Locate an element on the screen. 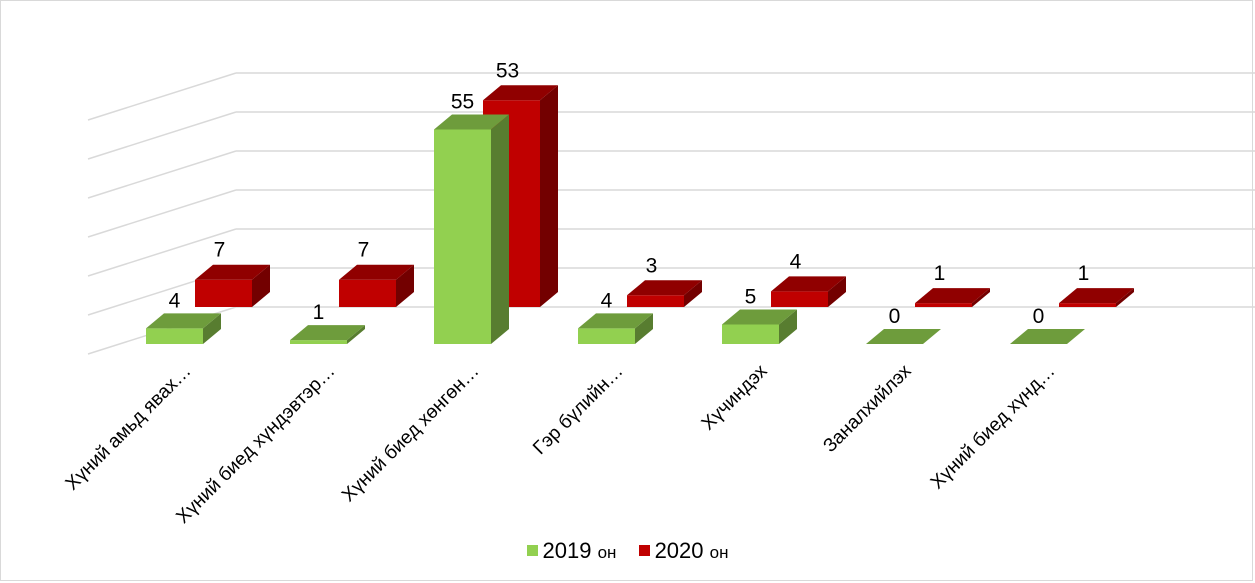 This screenshot has height=583, width=1255. bar-2020-3-top is located at coordinates (664, 288).